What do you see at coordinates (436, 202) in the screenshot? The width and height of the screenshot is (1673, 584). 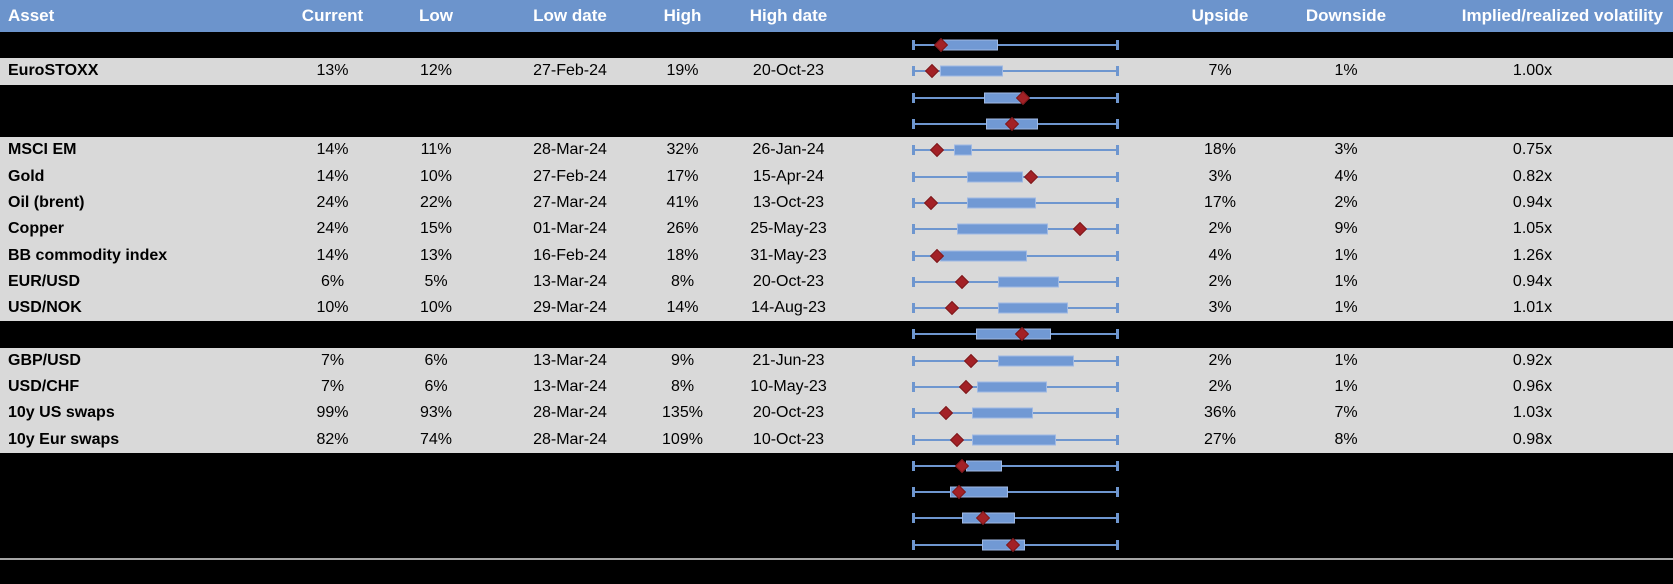 I see `low-cell: 22%` at bounding box center [436, 202].